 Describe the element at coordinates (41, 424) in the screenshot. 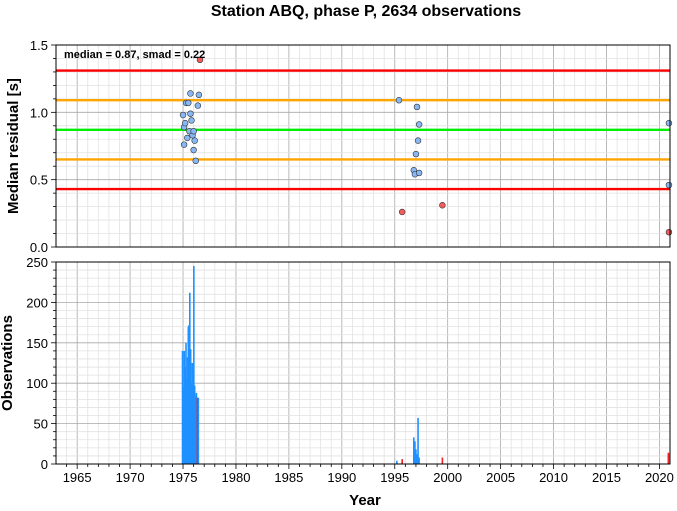

I see `observations-y-tick-label: 50` at that location.